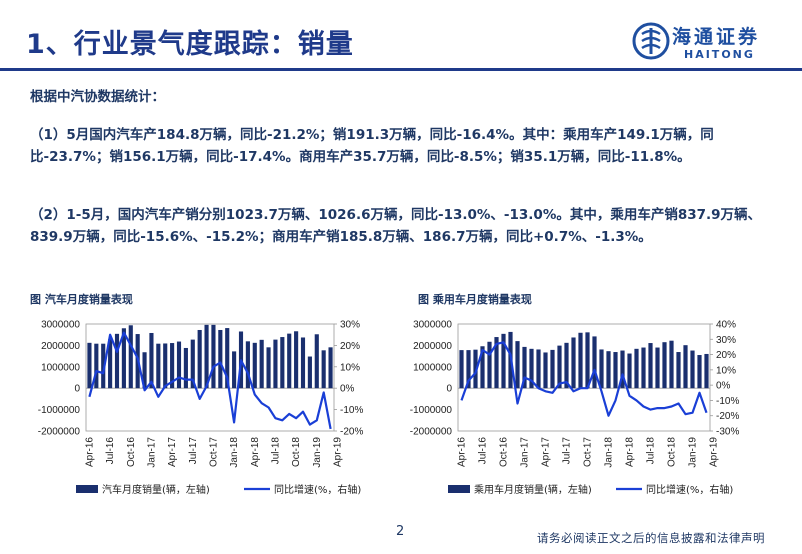  I want to click on x-axis-tick-label: Apr-16, so click(89, 452).